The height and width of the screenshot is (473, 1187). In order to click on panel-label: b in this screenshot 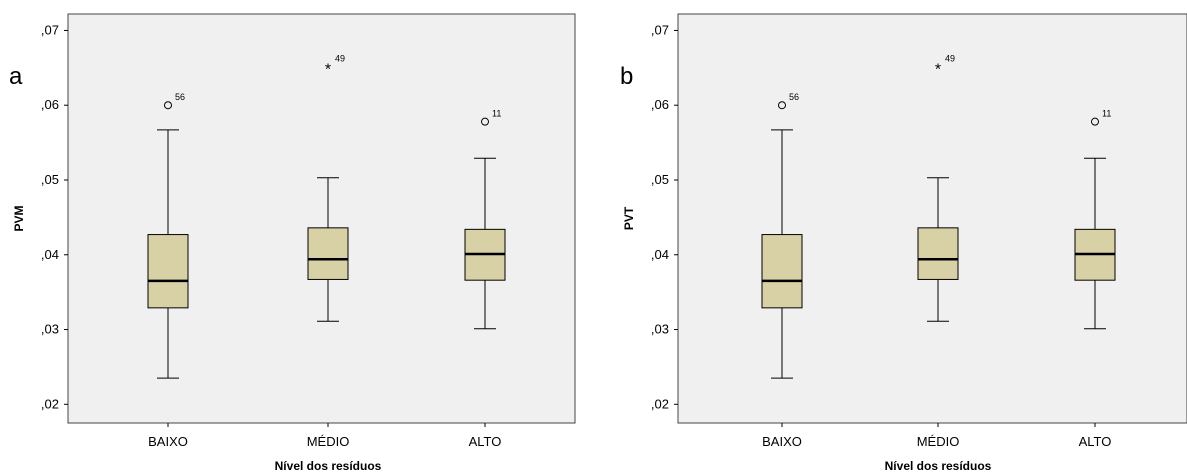, I will do `click(626, 76)`.